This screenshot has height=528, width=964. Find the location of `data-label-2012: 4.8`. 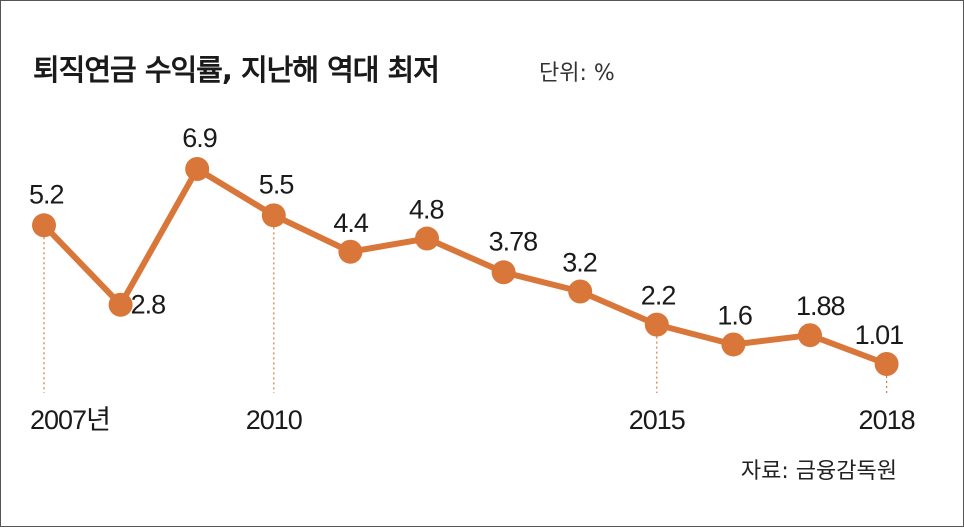

data-label-2012: 4.8 is located at coordinates (426, 210).